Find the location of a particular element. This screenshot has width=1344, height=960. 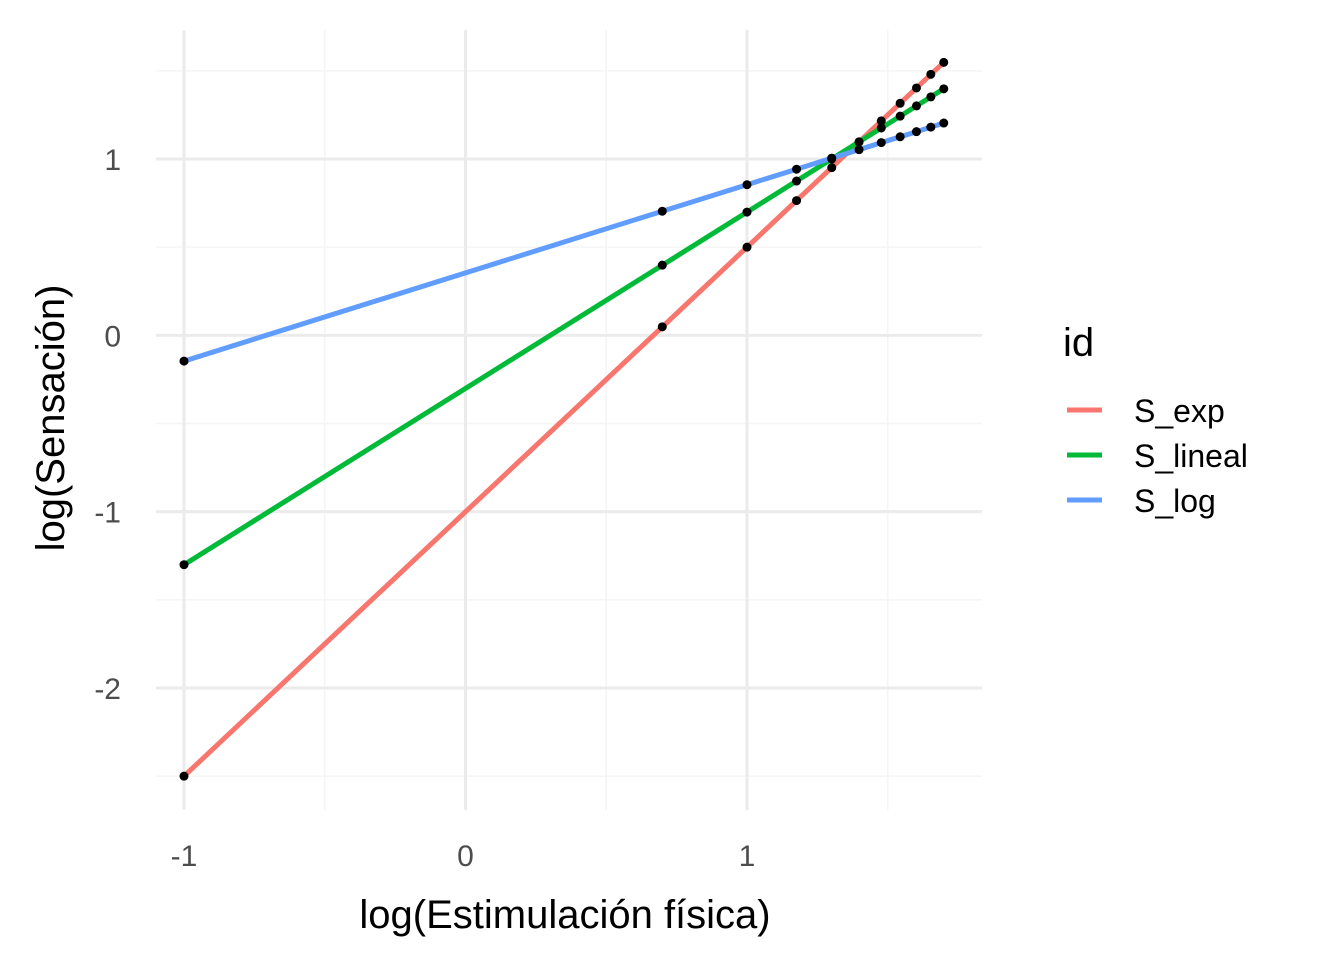

x-tick-label: 0 is located at coordinates (465, 856).